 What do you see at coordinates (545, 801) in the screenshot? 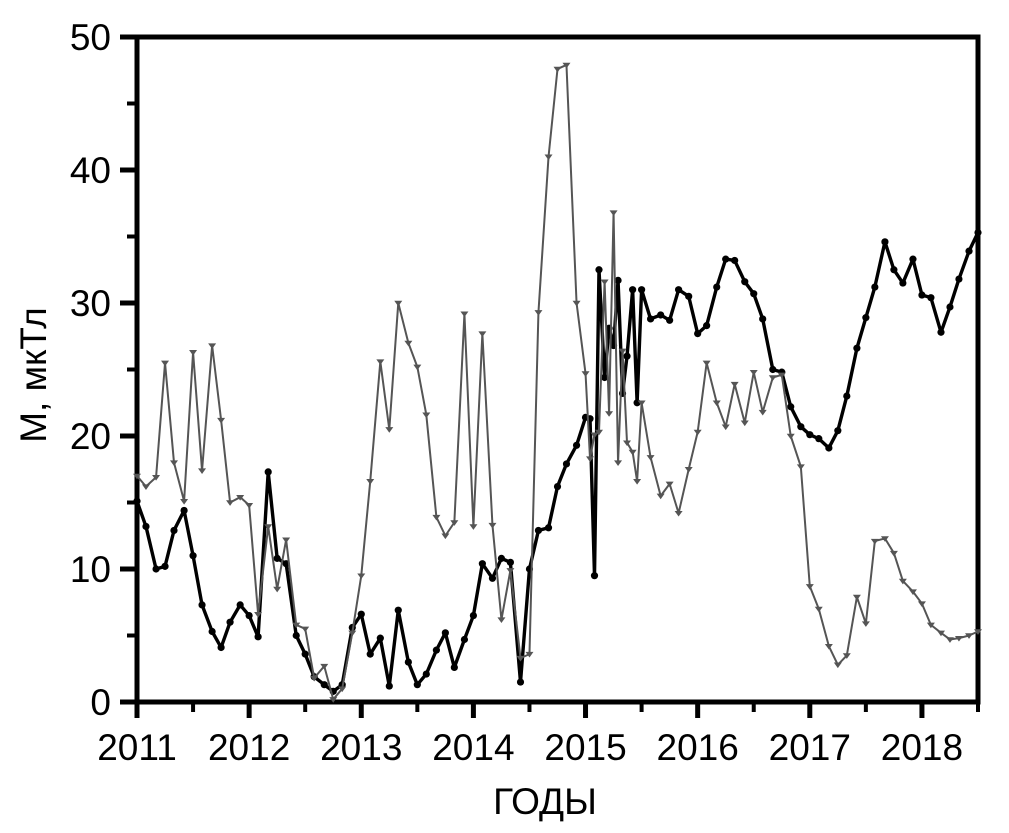
I see `x-axis-title: ГОДЫ` at bounding box center [545, 801].